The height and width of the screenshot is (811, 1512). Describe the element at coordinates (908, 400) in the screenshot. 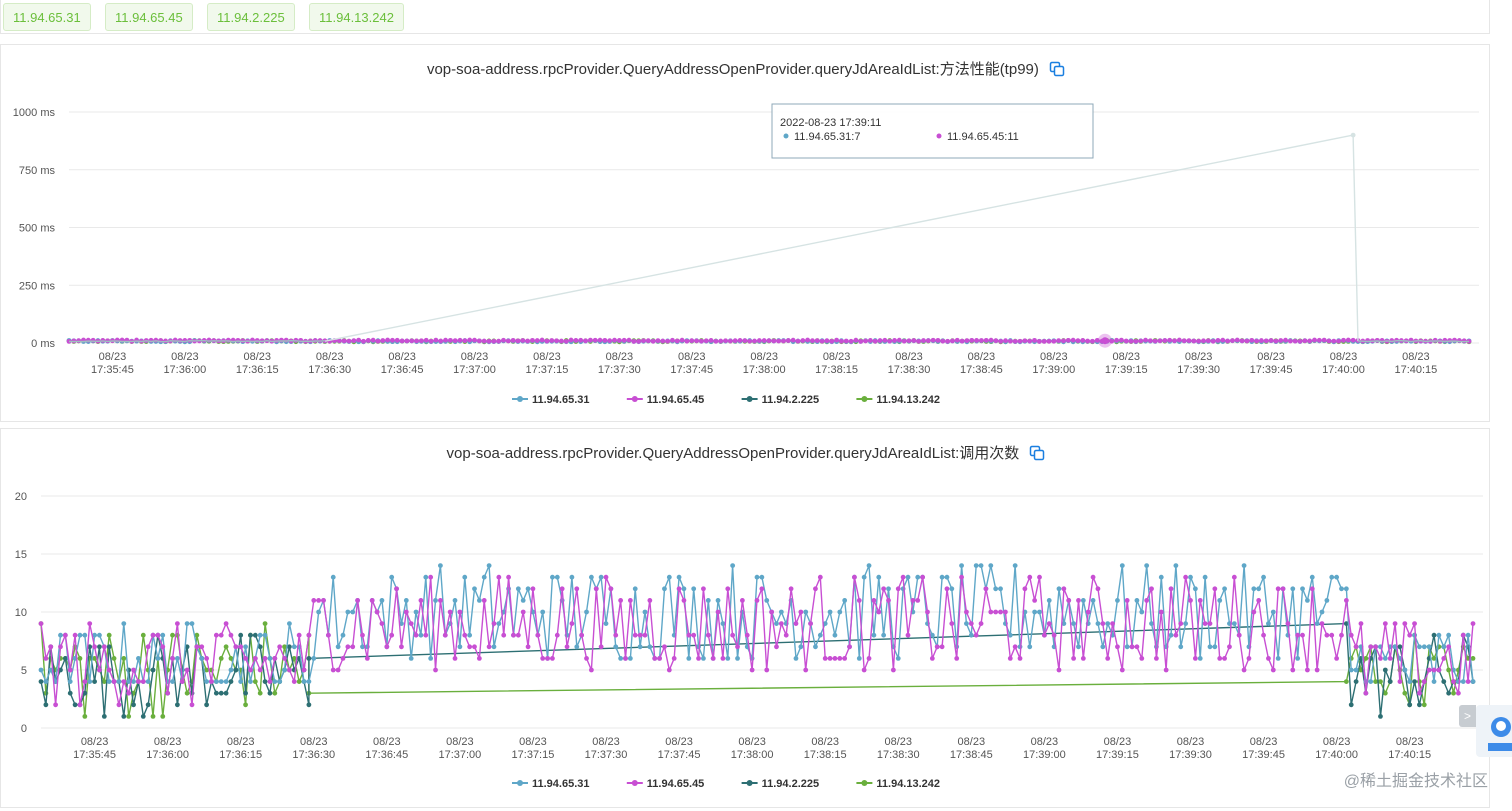

I see `legend-label: 11.94.13.242` at that location.